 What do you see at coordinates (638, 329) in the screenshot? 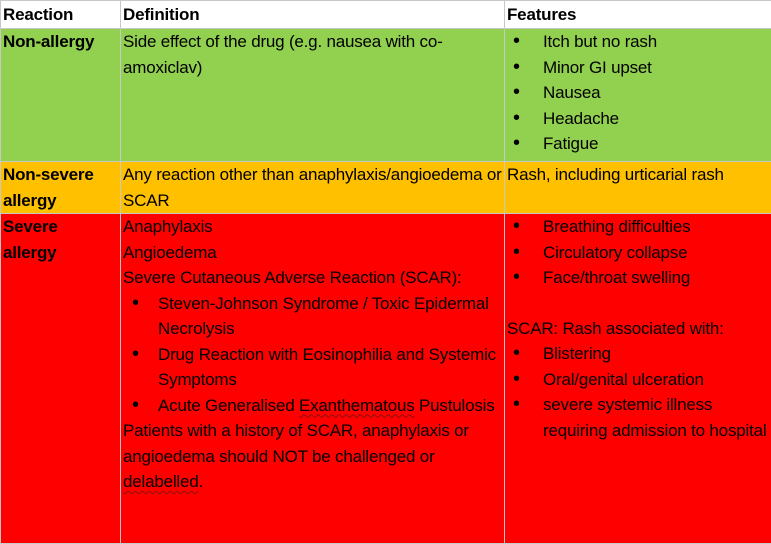
I see `scar-heading: SCAR: Rash associated with:` at bounding box center [638, 329].